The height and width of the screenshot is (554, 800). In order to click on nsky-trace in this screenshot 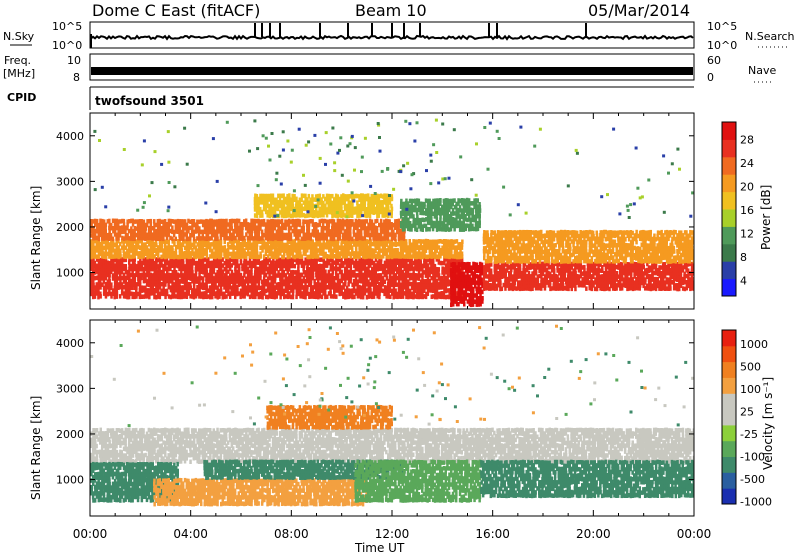, I will do `click(392, 35)`.